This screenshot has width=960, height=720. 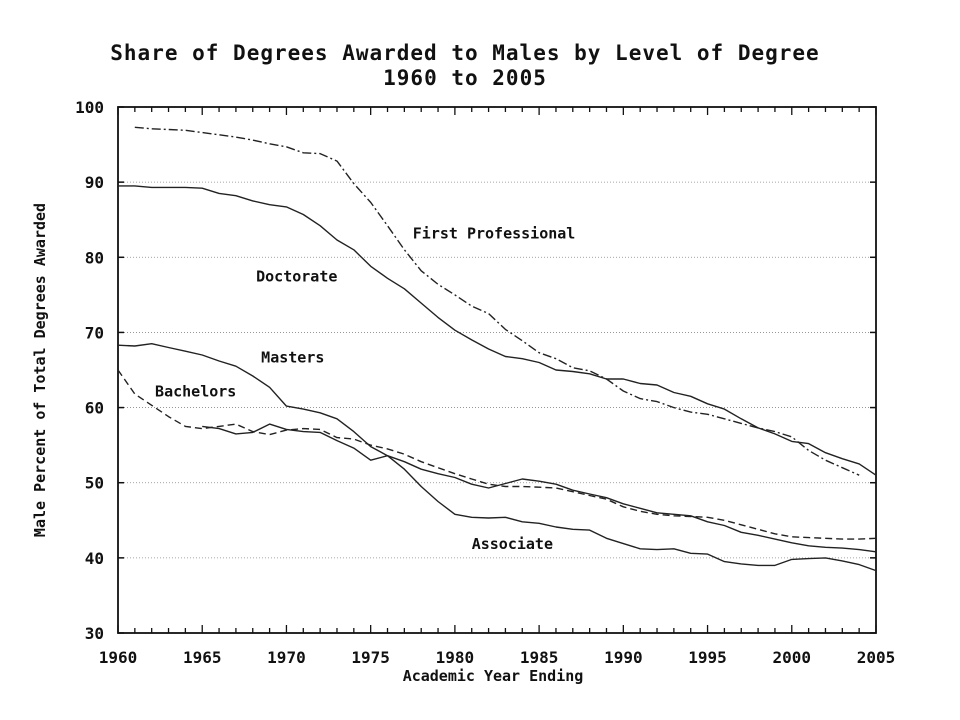 What do you see at coordinates (89, 107) in the screenshot?
I see `y-tick-label: 100` at bounding box center [89, 107].